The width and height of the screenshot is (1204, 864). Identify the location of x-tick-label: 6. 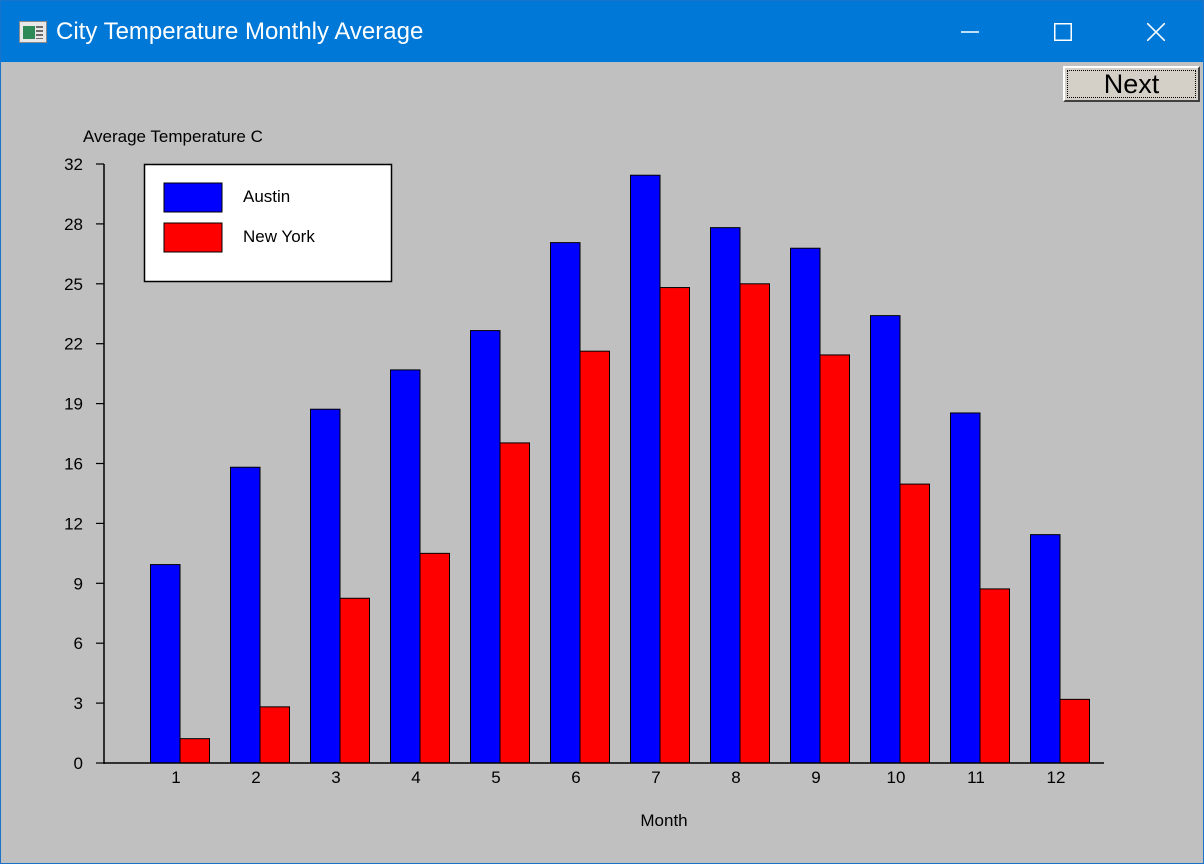
(575, 777).